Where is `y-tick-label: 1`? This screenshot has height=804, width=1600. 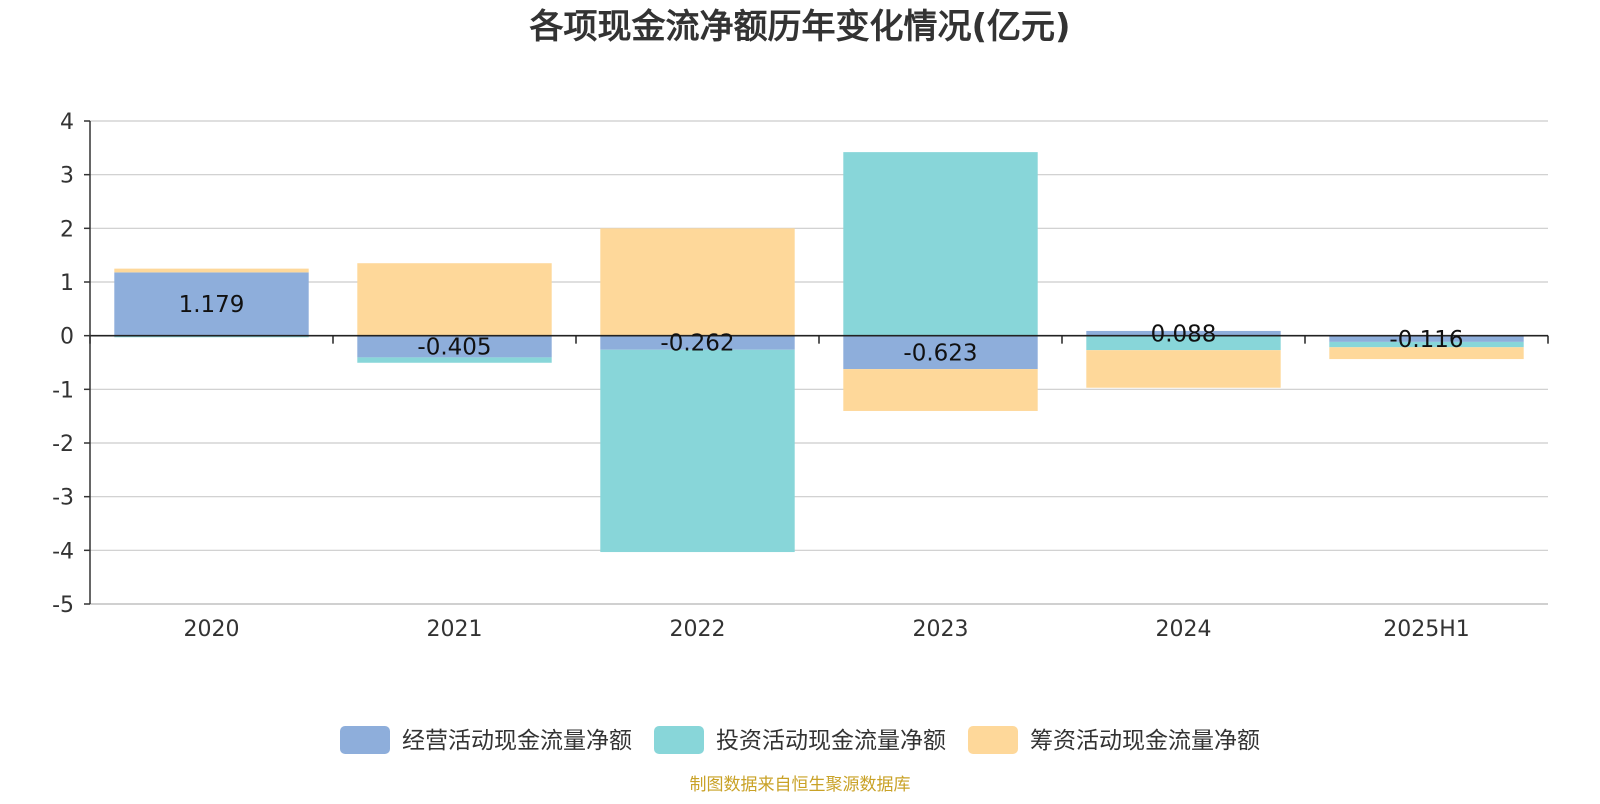 y-tick-label: 1 is located at coordinates (67, 283).